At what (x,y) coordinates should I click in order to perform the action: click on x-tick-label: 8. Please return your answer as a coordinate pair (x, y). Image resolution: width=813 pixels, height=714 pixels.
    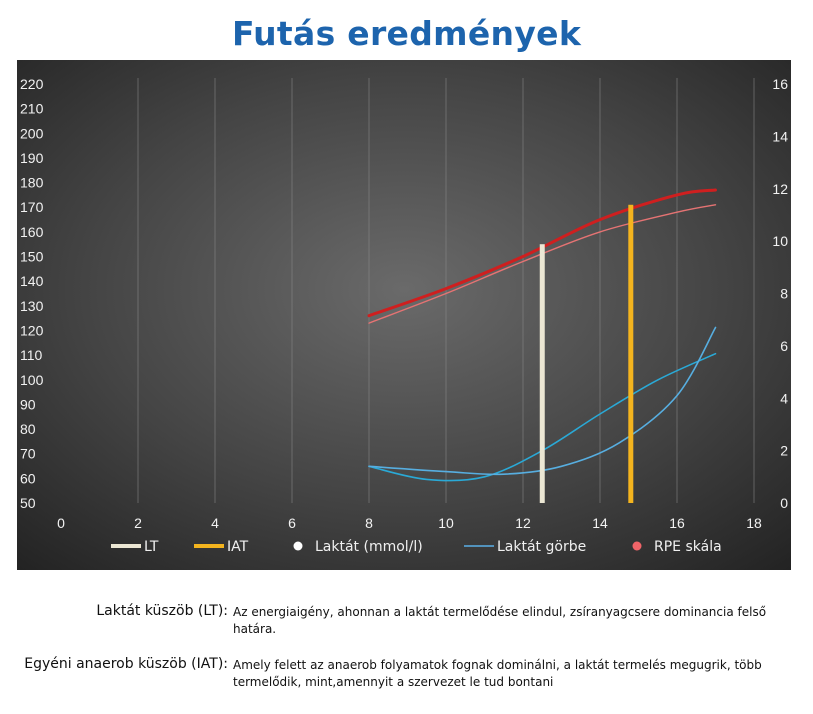
    Looking at the image, I should click on (369, 523).